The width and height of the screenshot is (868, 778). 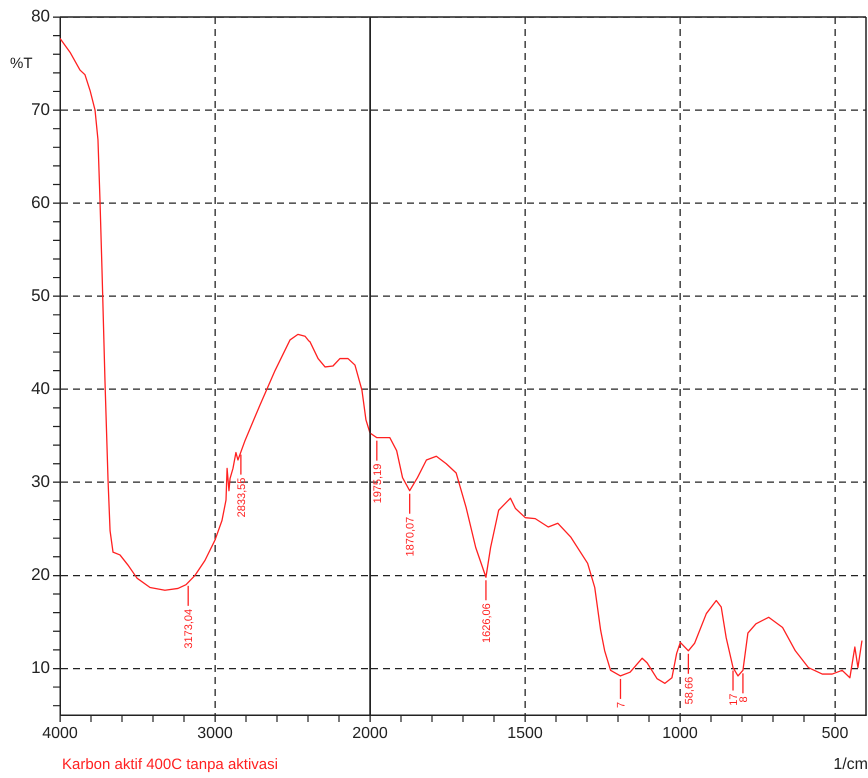 What do you see at coordinates (40, 574) in the screenshot?
I see `y-tick-label: 20` at bounding box center [40, 574].